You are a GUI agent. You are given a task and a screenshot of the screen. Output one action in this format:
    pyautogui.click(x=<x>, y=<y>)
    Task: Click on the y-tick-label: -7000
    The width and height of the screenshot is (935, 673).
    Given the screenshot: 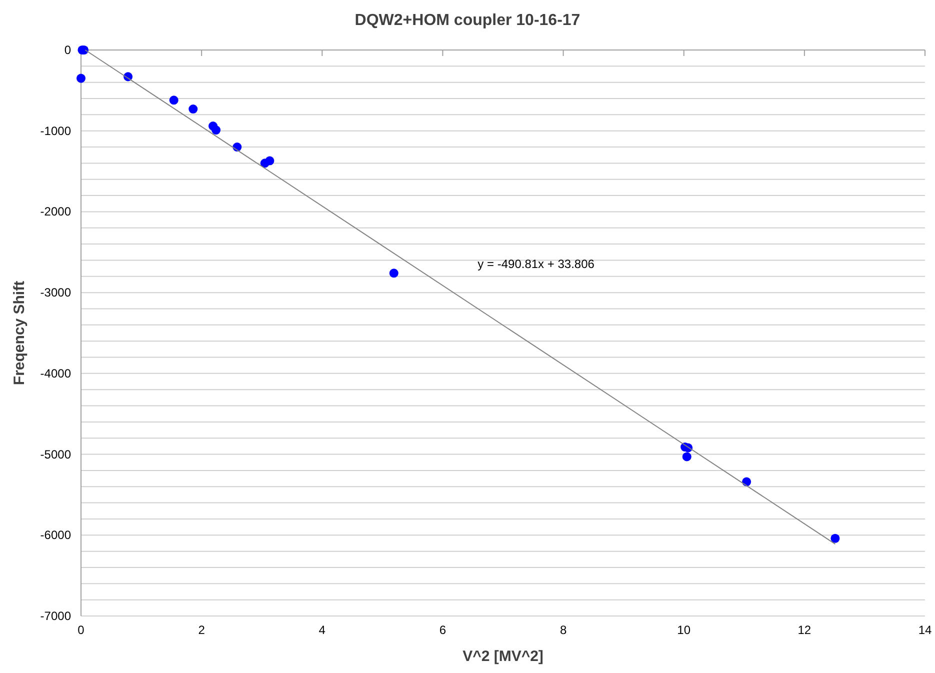 What is the action you would take?
    pyautogui.click(x=56, y=616)
    